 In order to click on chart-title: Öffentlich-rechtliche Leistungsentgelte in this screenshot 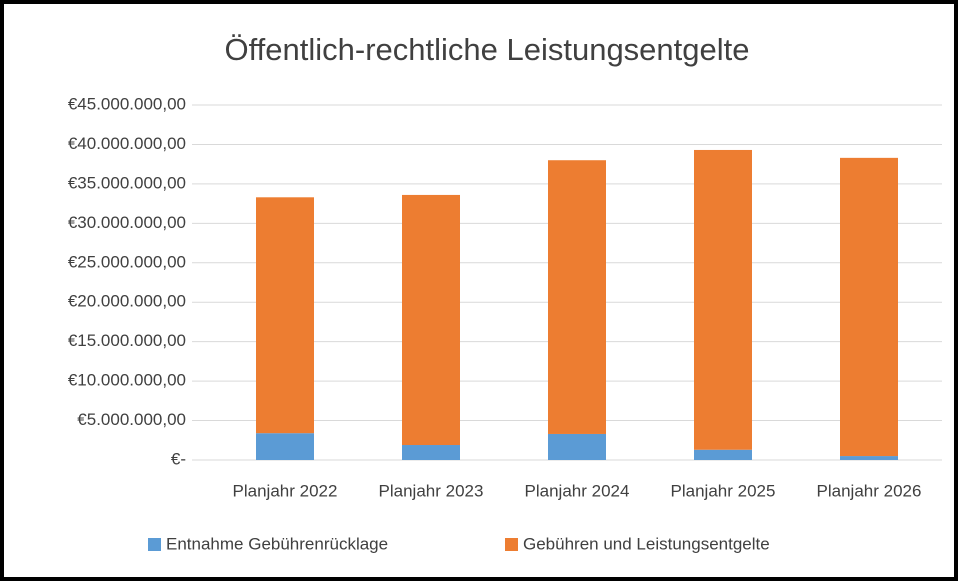, I will do `click(486, 49)`.